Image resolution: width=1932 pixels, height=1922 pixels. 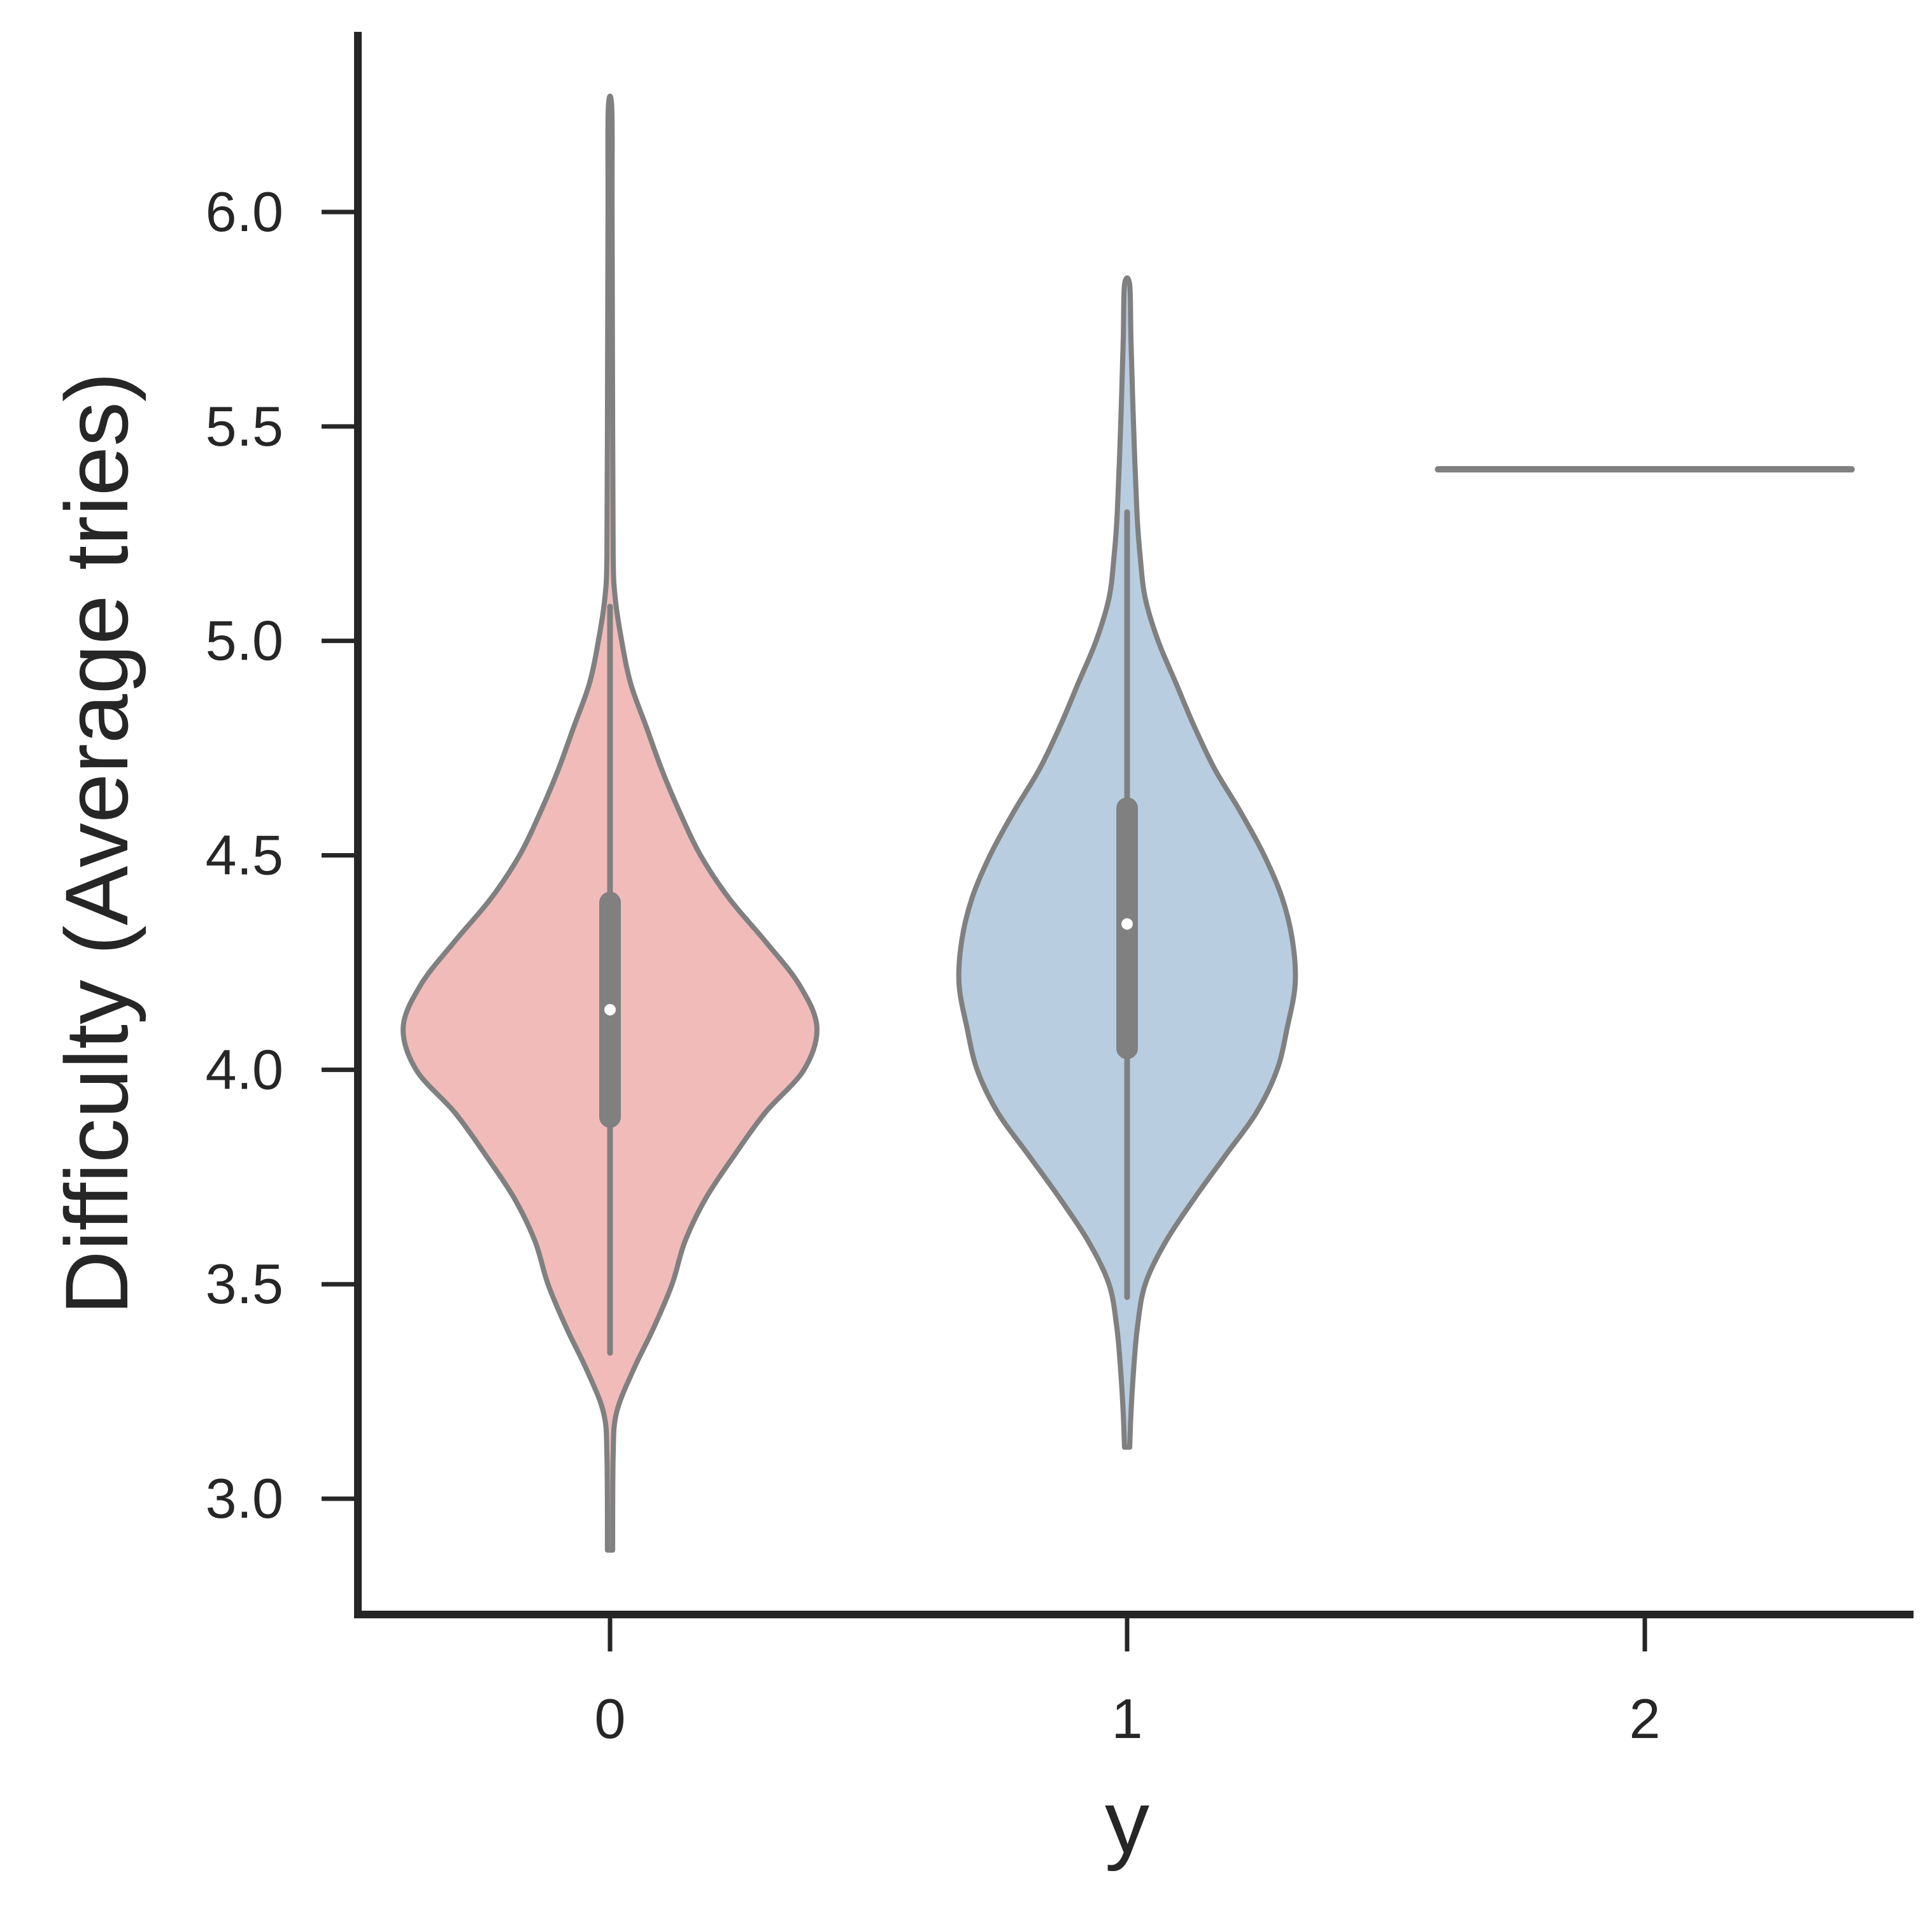 What do you see at coordinates (1127, 1822) in the screenshot?
I see `x-axis-title: y` at bounding box center [1127, 1822].